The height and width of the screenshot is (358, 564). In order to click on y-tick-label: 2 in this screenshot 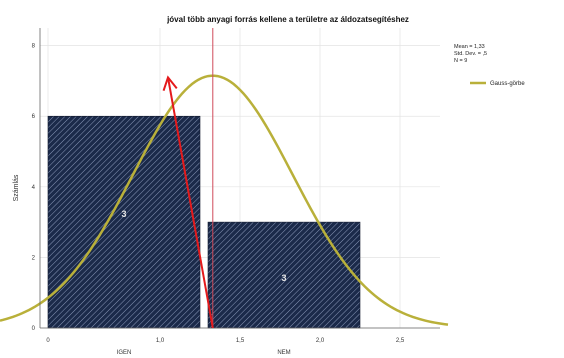, I will do `click(34, 258)`.